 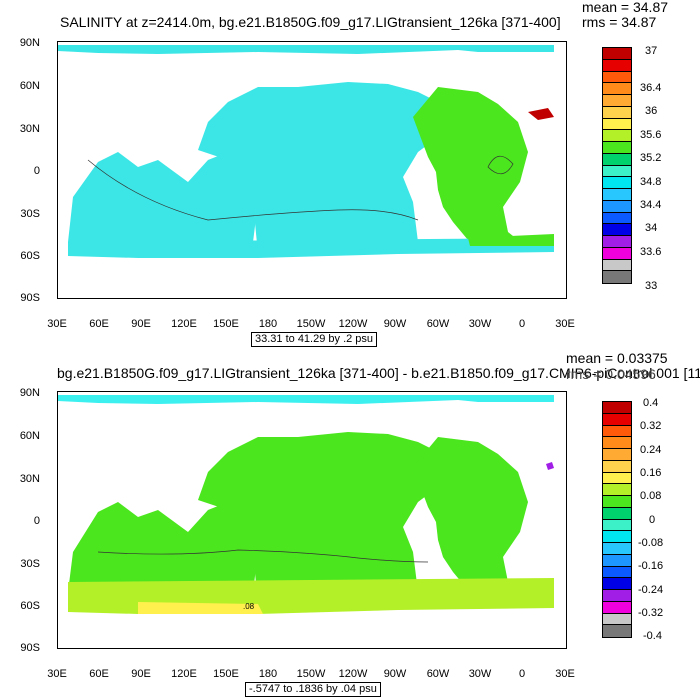 What do you see at coordinates (651, 590) in the screenshot?
I see `panel2-colorbar-label: -0.24` at bounding box center [651, 590].